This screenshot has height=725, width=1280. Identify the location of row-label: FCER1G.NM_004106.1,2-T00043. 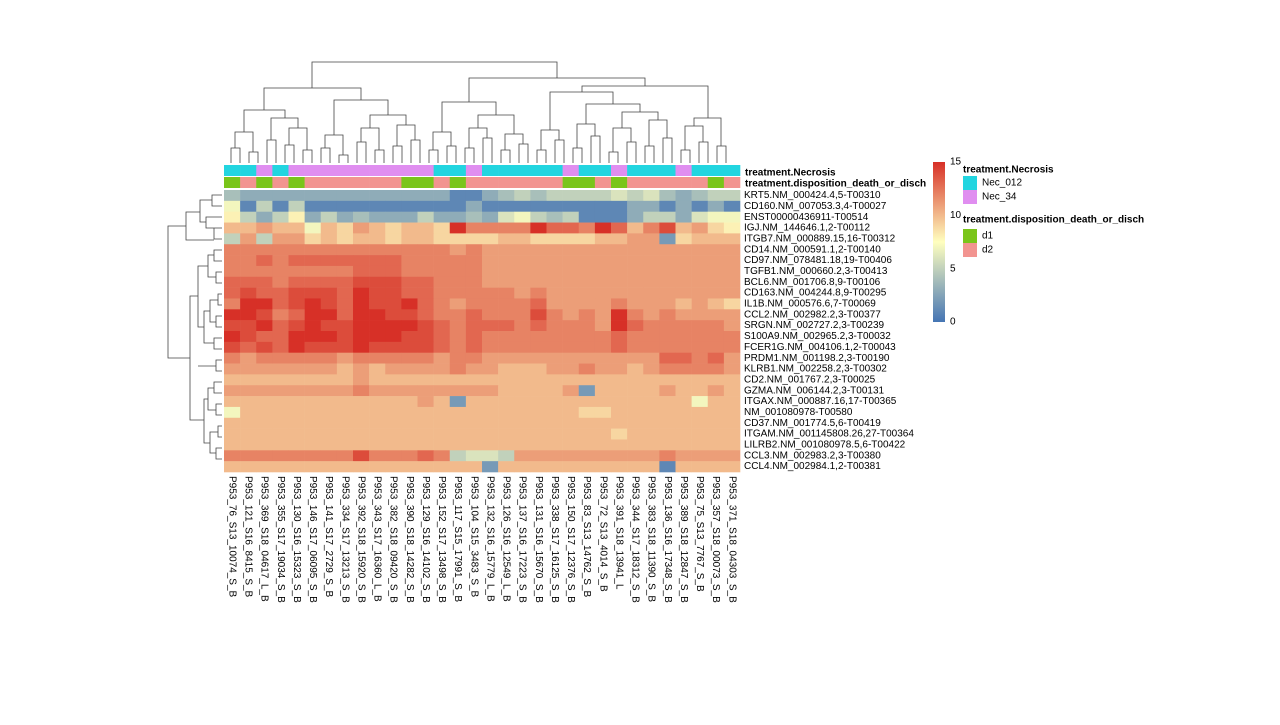
(820, 347).